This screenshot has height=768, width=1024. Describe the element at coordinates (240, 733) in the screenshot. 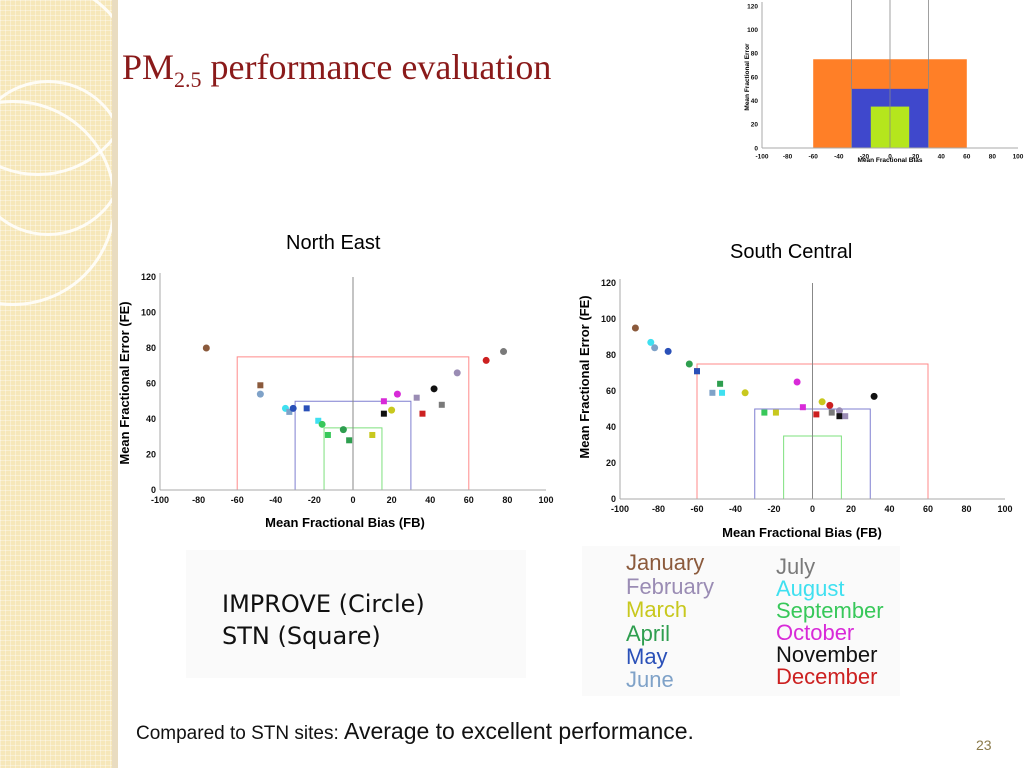

I see `footer-prefix: Compared to STN sites:` at that location.